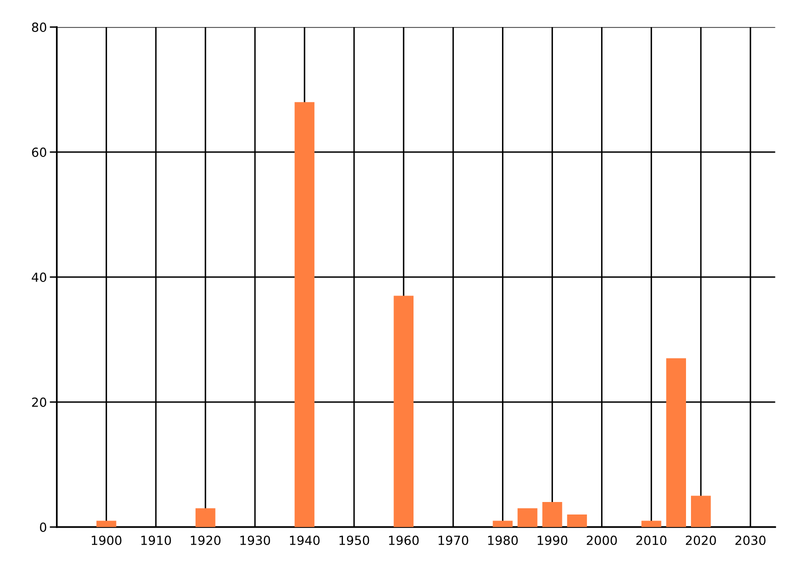 The height and width of the screenshot is (576, 800). Describe the element at coordinates (503, 541) in the screenshot. I see `x-tick-label: 1980` at that location.